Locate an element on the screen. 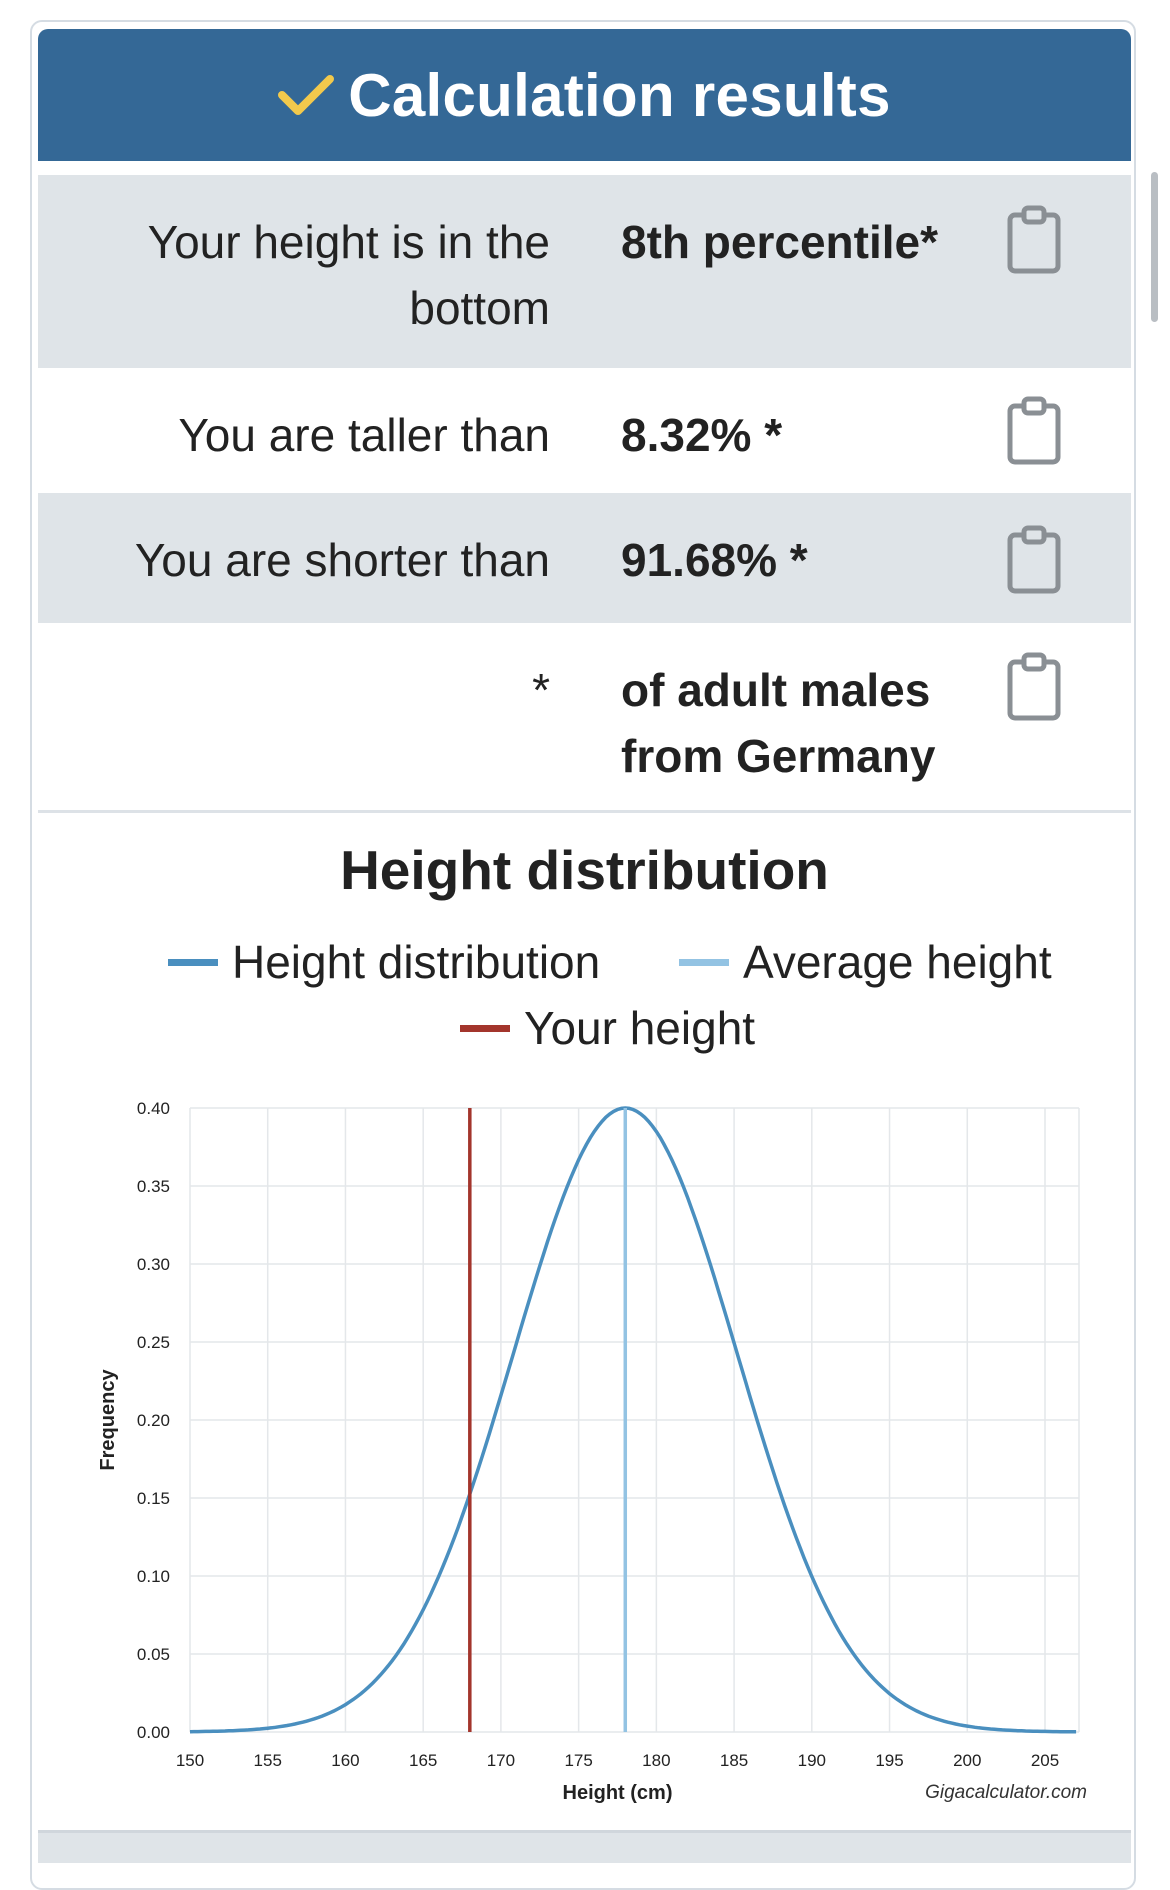  x-tick-label: 175 is located at coordinates (578, 1760).